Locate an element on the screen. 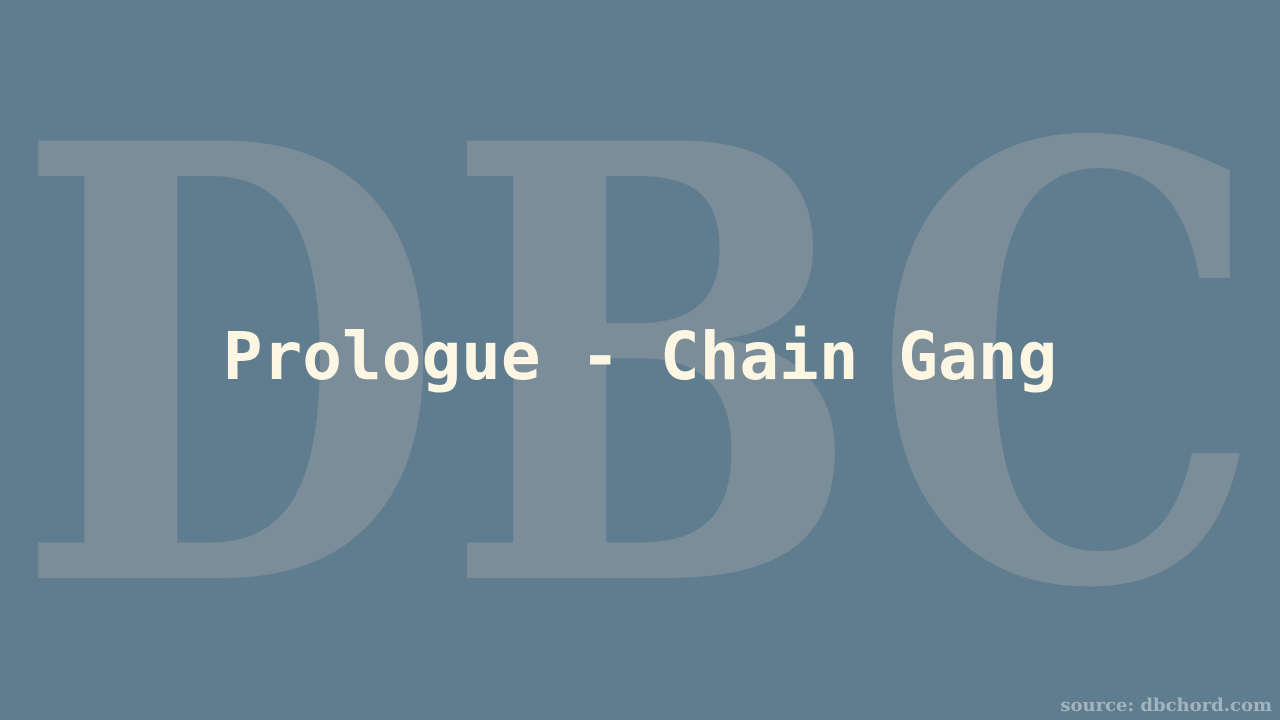  source-credit: source: dbchord.com is located at coordinates (1166, 705).